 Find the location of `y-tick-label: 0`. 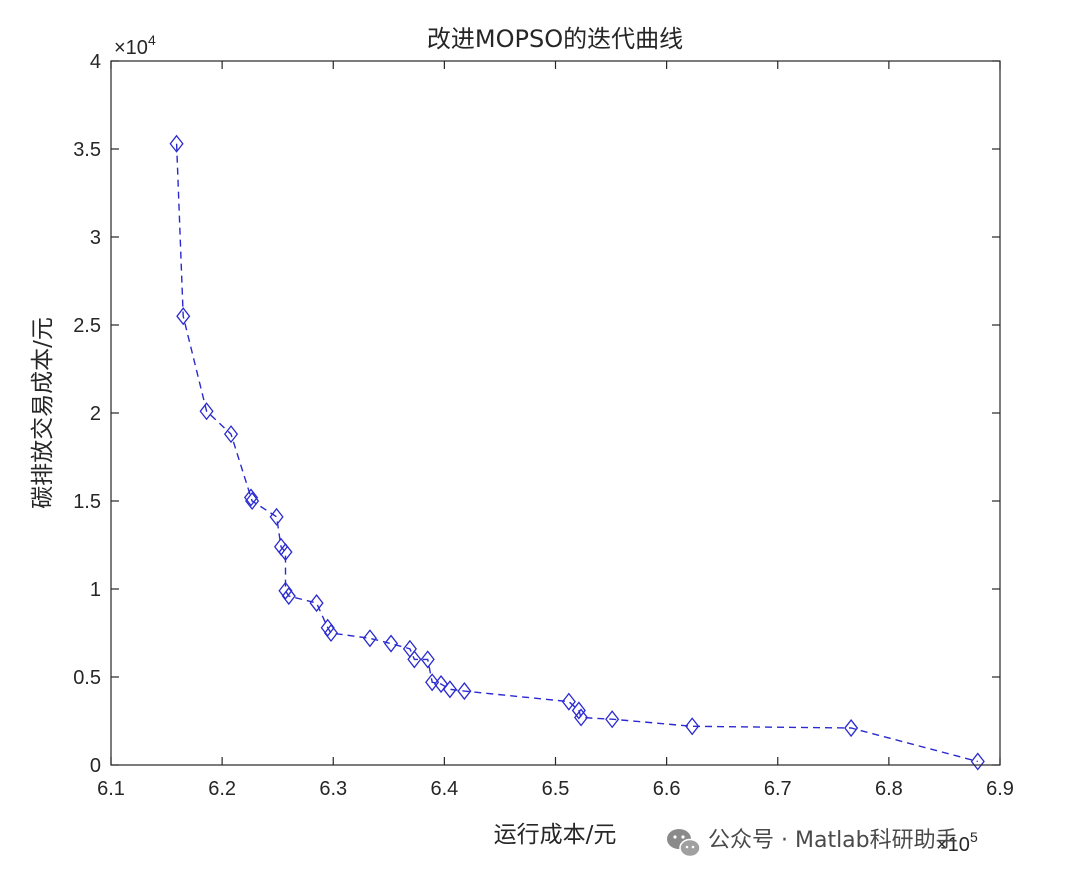

y-tick-label: 0 is located at coordinates (95, 766).